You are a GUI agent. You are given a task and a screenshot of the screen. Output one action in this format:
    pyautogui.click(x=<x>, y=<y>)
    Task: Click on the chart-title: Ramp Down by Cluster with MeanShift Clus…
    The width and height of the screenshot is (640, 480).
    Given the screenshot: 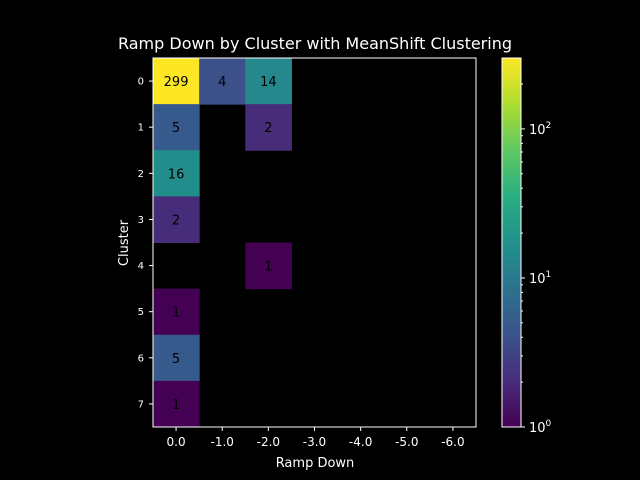 What is the action you would take?
    pyautogui.click(x=315, y=43)
    